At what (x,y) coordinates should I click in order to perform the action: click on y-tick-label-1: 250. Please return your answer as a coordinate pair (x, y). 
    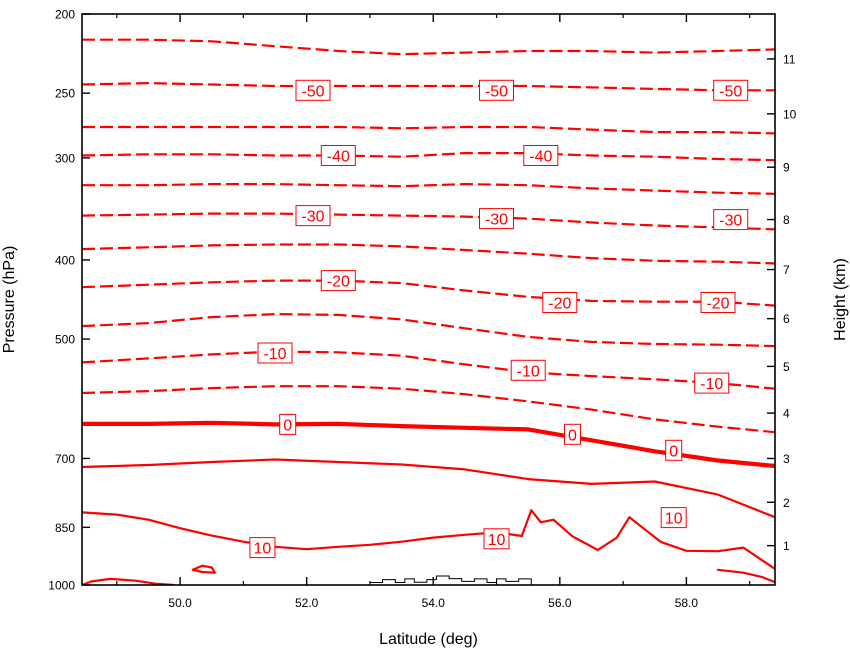
    Looking at the image, I should click on (65, 94).